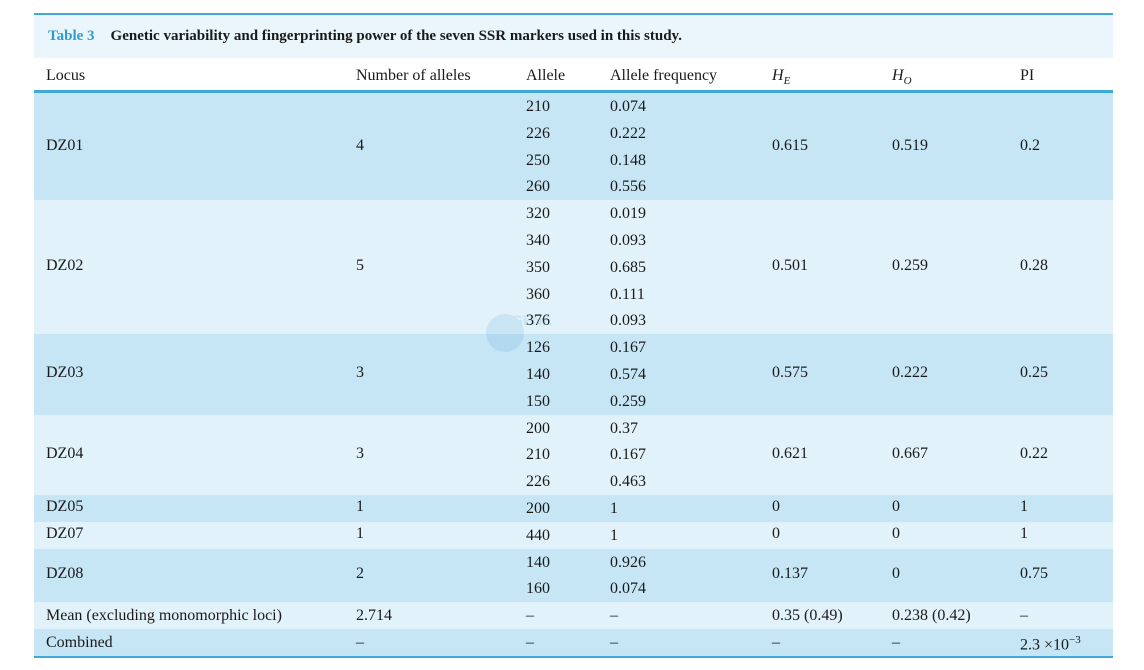 This screenshot has height=670, width=1144. Describe the element at coordinates (902, 77) in the screenshot. I see `header-ho: HO` at that location.